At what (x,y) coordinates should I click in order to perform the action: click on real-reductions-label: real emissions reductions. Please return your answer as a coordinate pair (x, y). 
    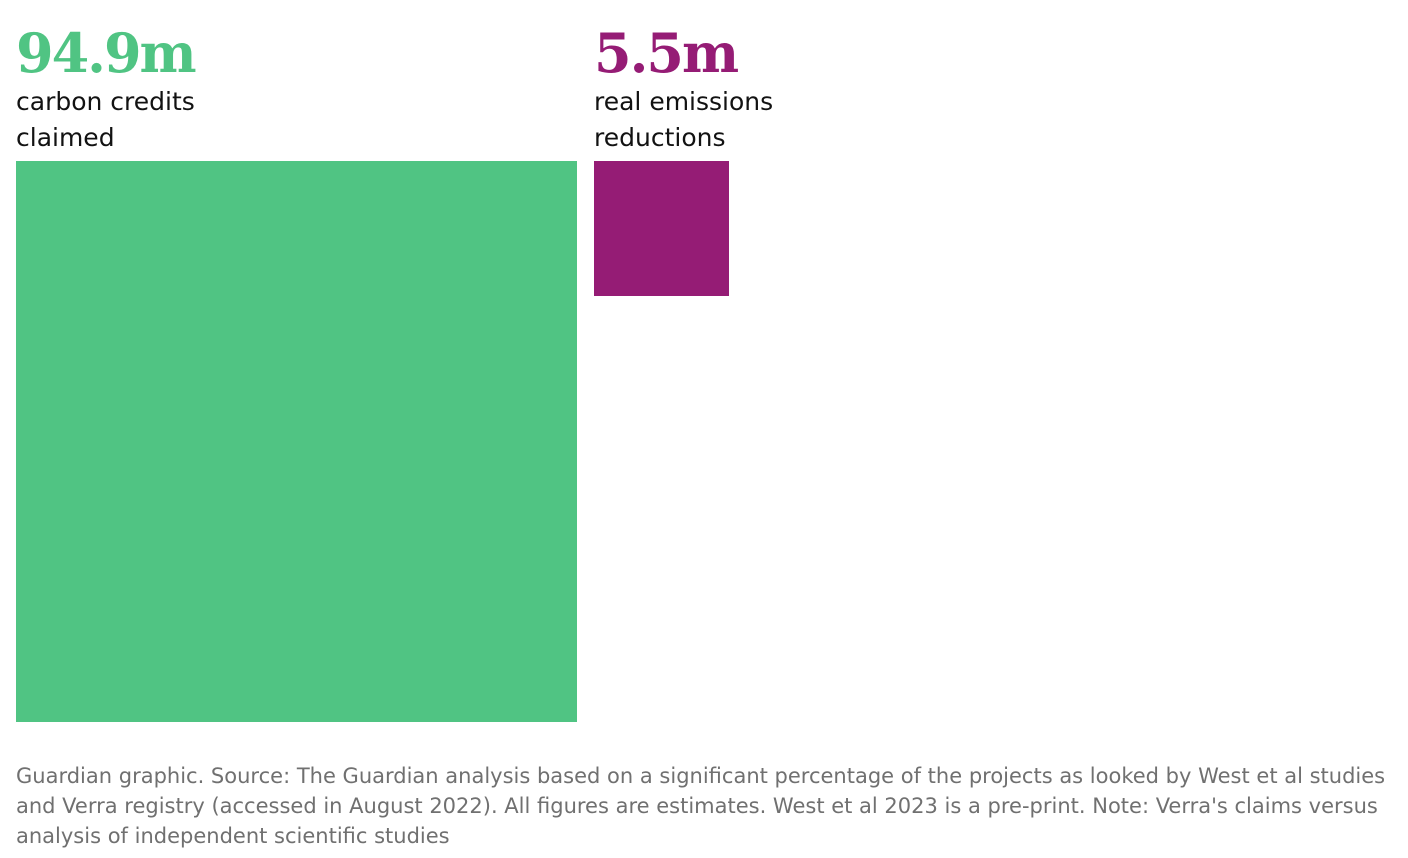
    Looking at the image, I should click on (684, 119).